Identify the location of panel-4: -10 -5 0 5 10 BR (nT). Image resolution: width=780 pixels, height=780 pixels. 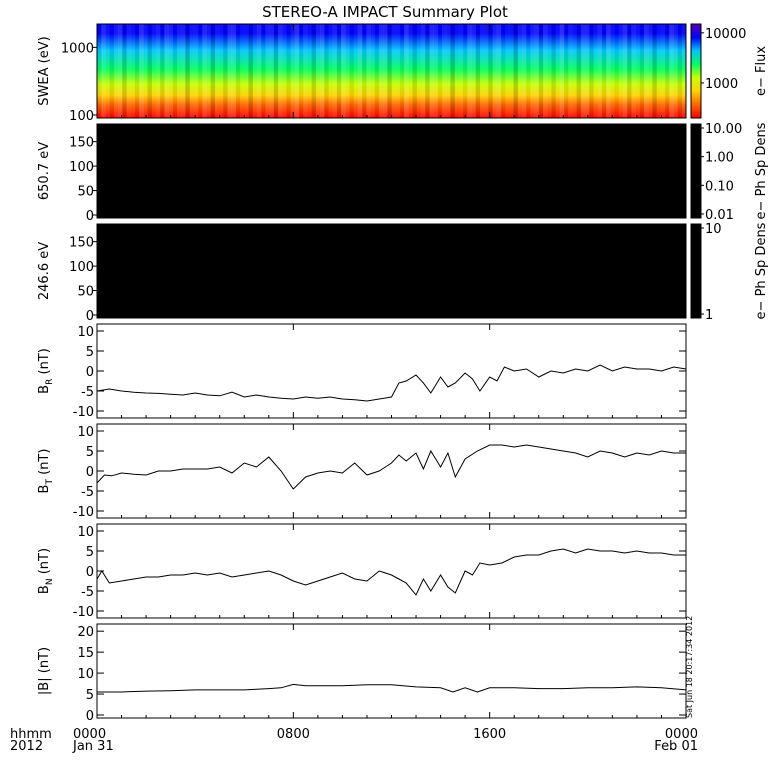
(362, 371).